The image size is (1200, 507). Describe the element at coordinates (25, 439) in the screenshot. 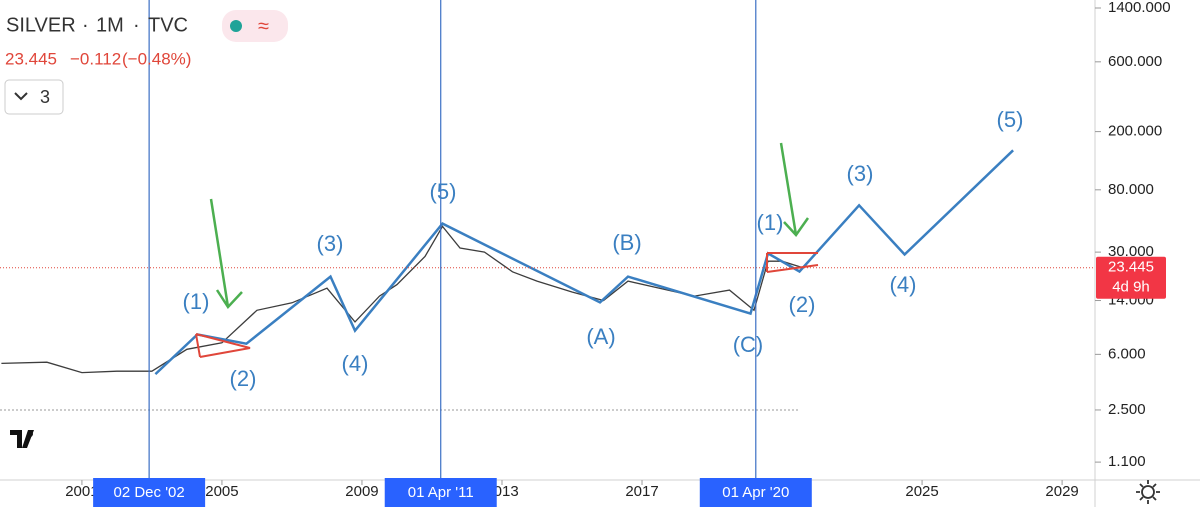

I see `logo` at that location.